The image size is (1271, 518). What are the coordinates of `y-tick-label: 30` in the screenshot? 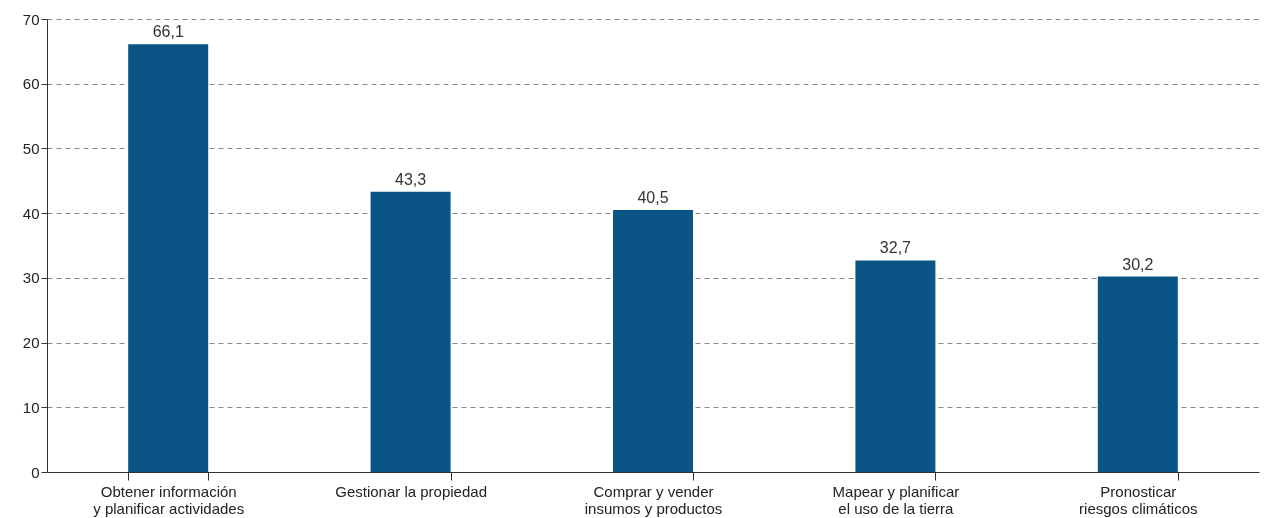 It's located at (31, 278).